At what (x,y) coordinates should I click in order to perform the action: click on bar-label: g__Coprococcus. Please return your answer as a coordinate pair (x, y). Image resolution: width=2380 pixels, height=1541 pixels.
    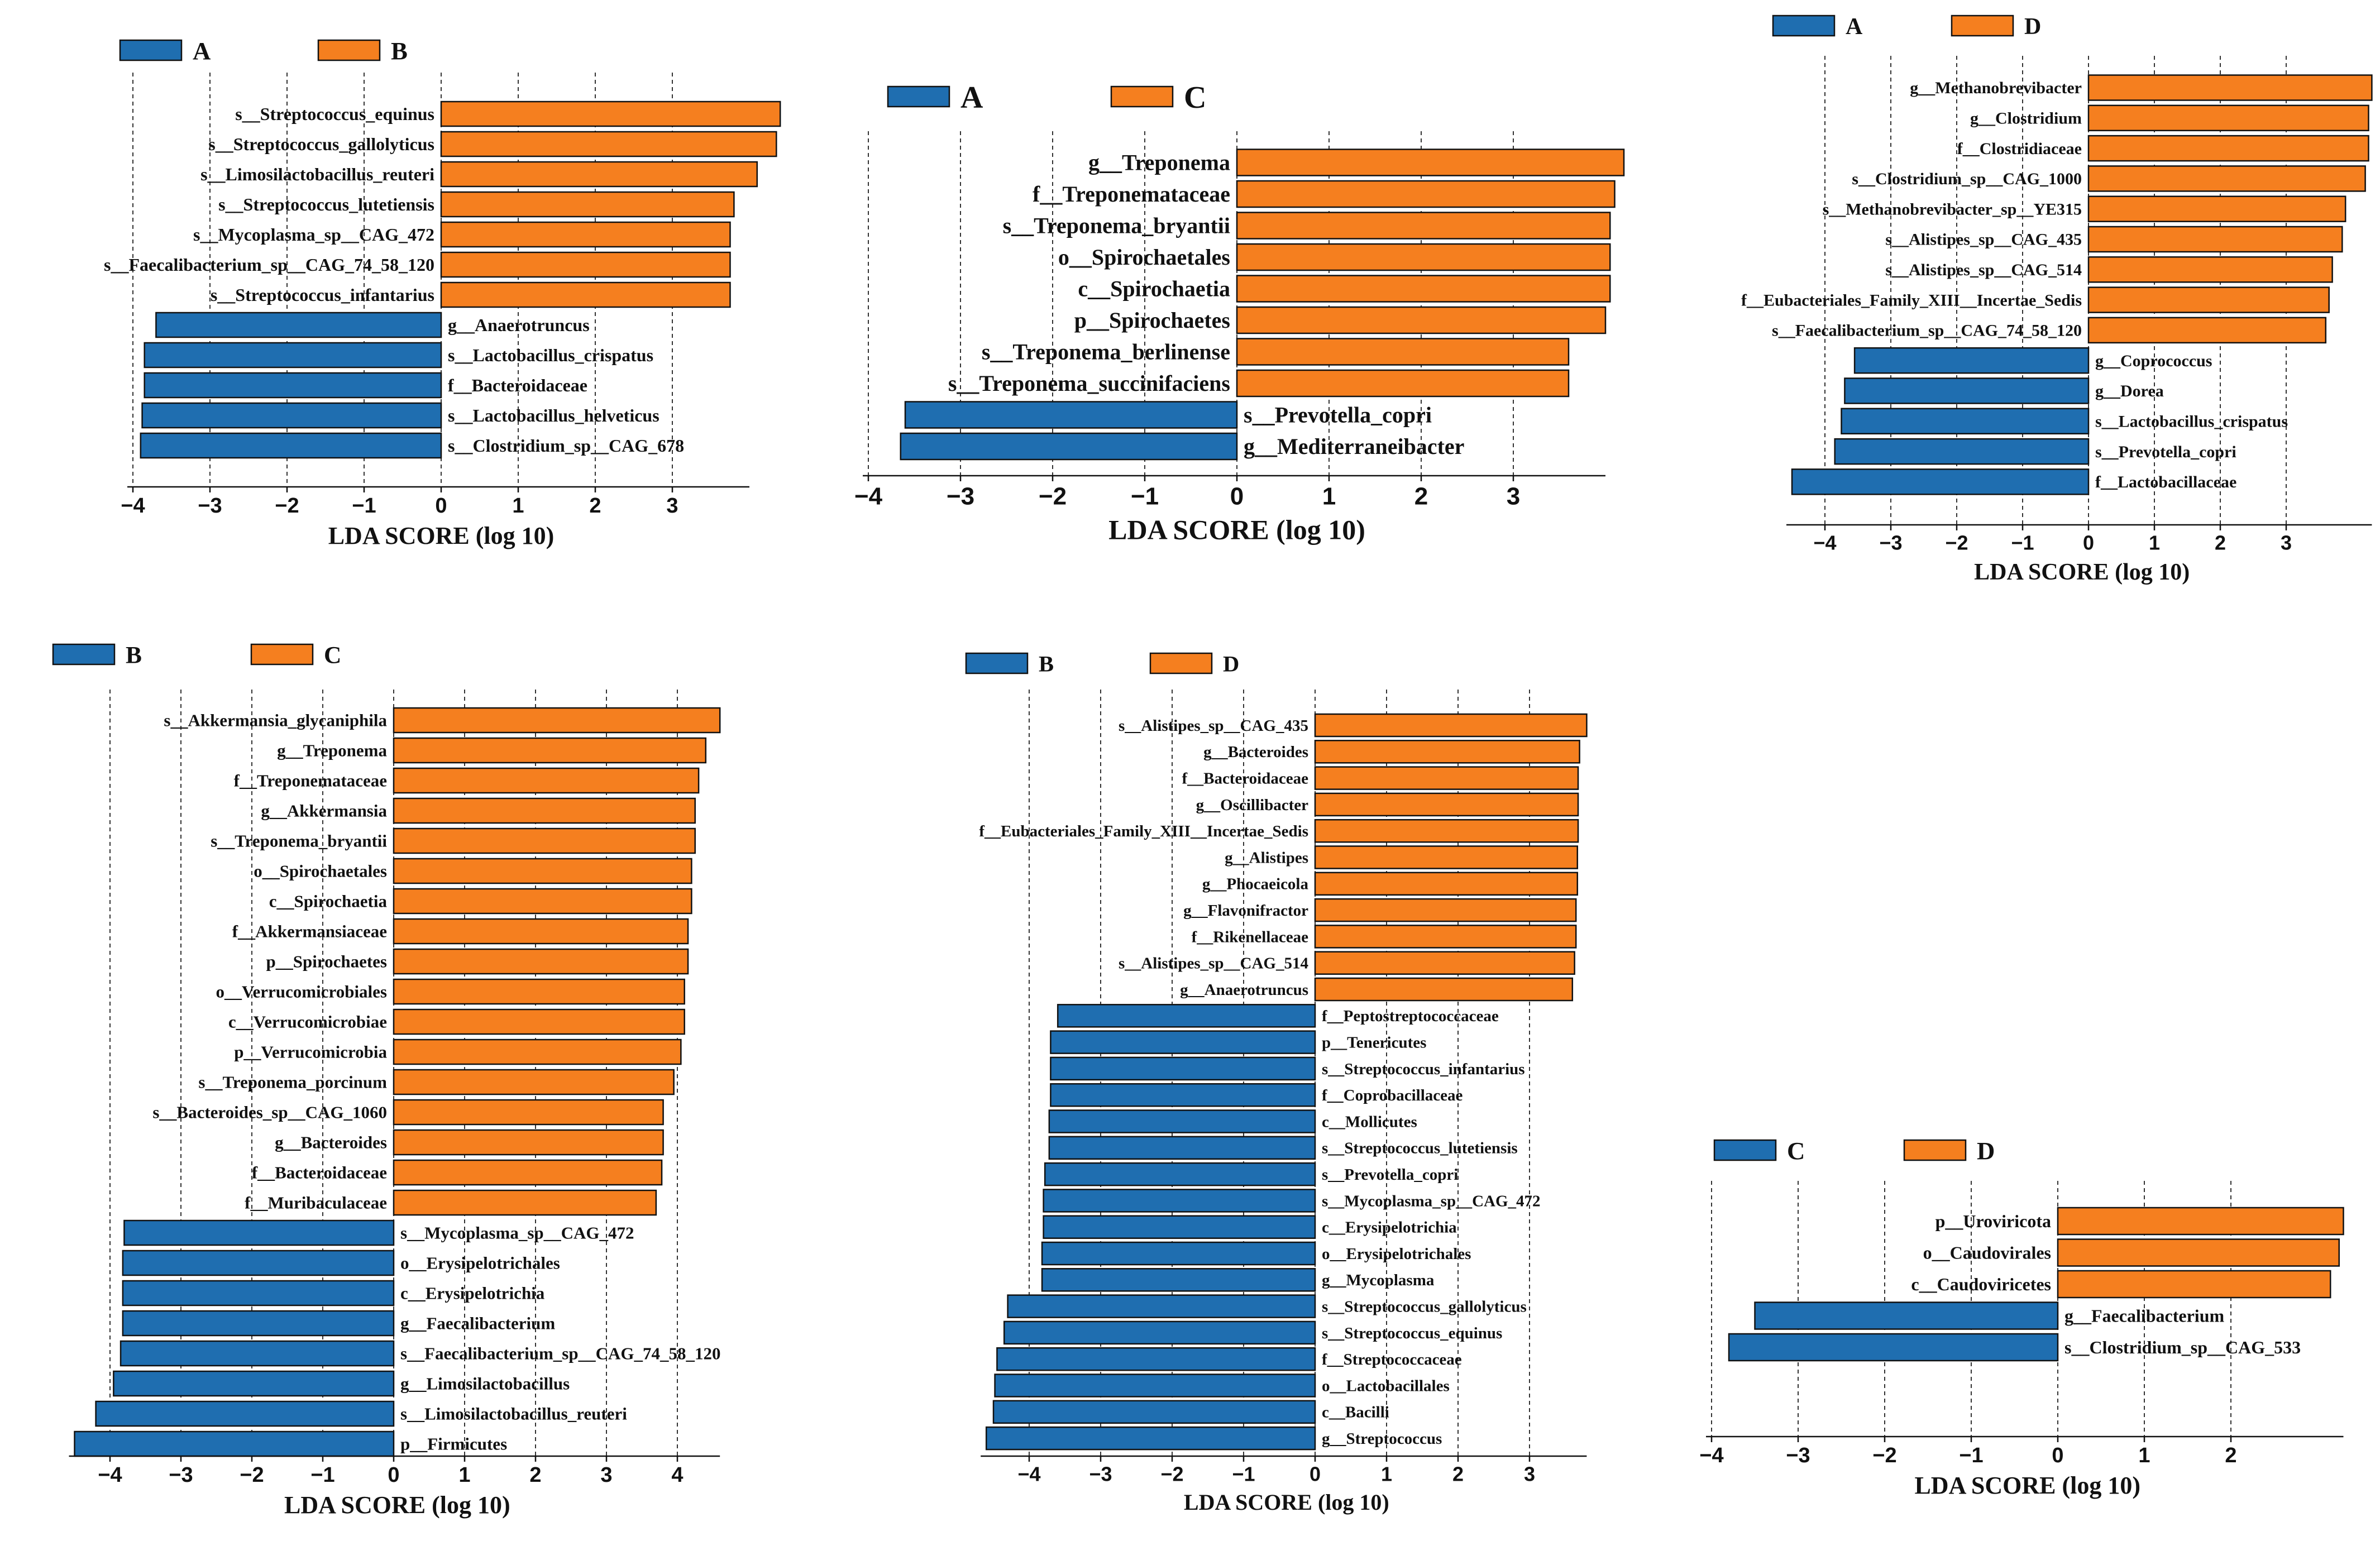
    Looking at the image, I should click on (2153, 361).